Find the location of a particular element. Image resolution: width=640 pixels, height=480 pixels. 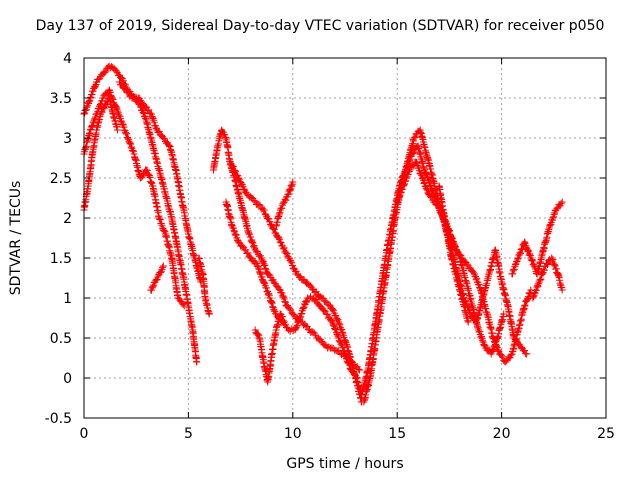

x-axis-label: GPS time / hours is located at coordinates (345, 464).